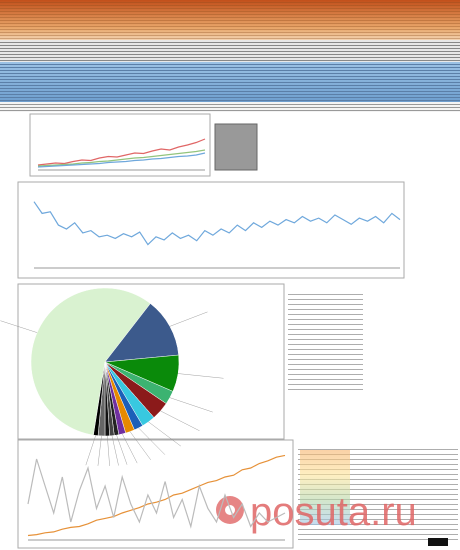 This screenshot has width=460, height=550. Describe the element at coordinates (141, 333) in the screenshot. I see `pie-slice` at that location.